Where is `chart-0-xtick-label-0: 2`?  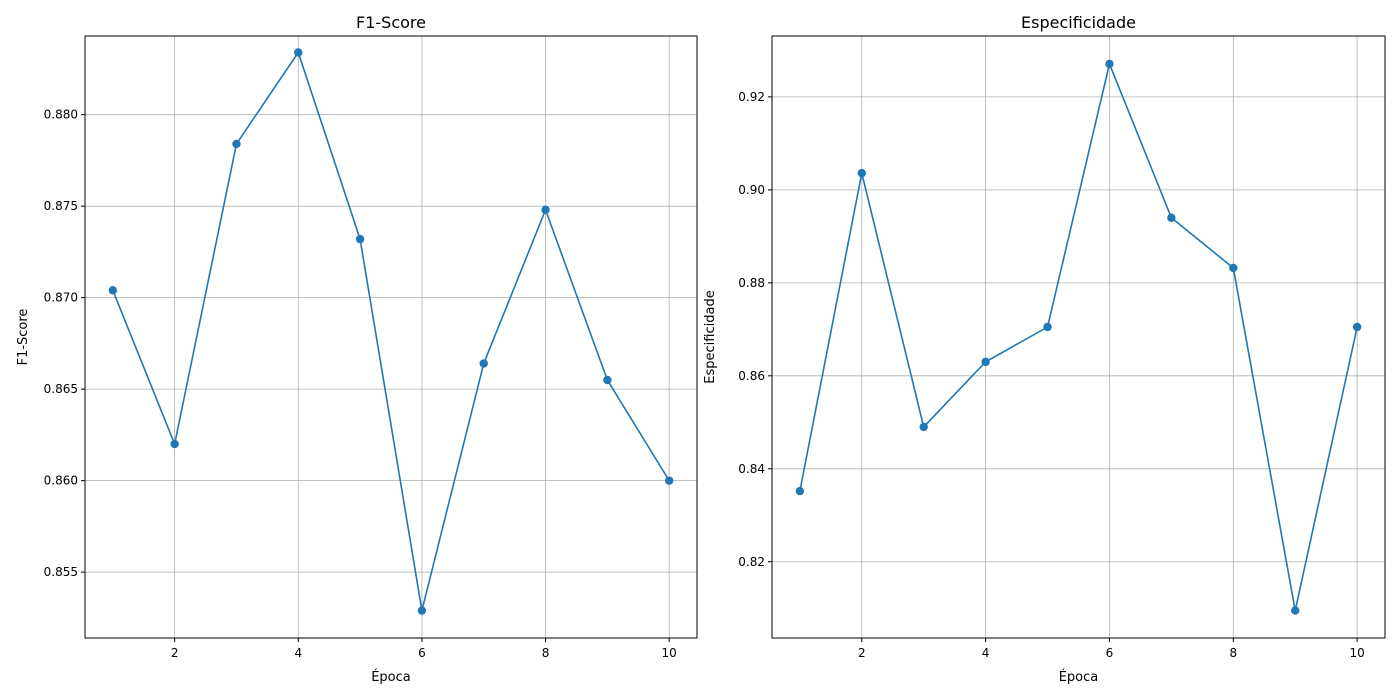
chart-0-xtick-label-0: 2 is located at coordinates (175, 653).